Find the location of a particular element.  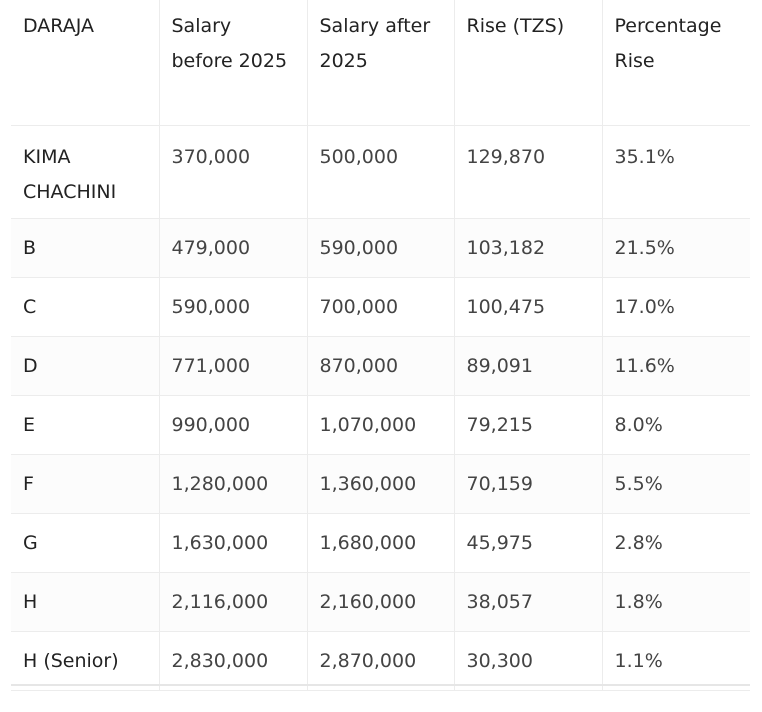

cell-grade: G is located at coordinates (85, 543).